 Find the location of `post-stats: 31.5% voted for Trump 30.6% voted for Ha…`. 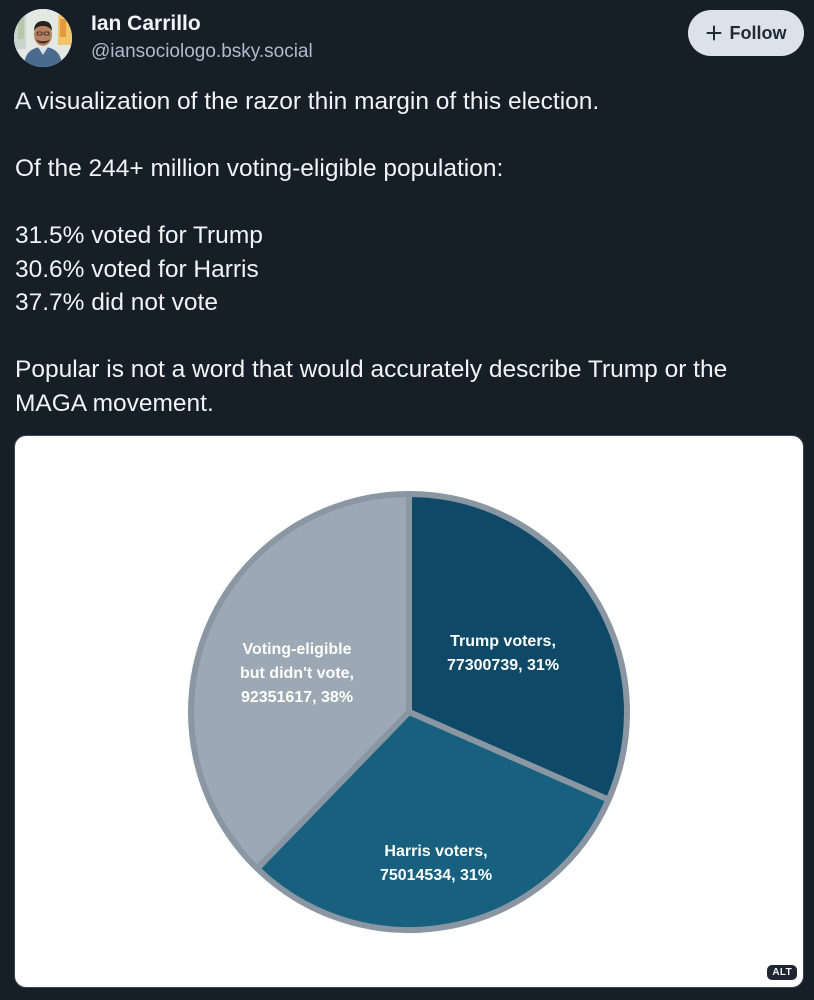

post-stats: 31.5% voted for Trump 30.6% voted for Ha… is located at coordinates (405, 269).